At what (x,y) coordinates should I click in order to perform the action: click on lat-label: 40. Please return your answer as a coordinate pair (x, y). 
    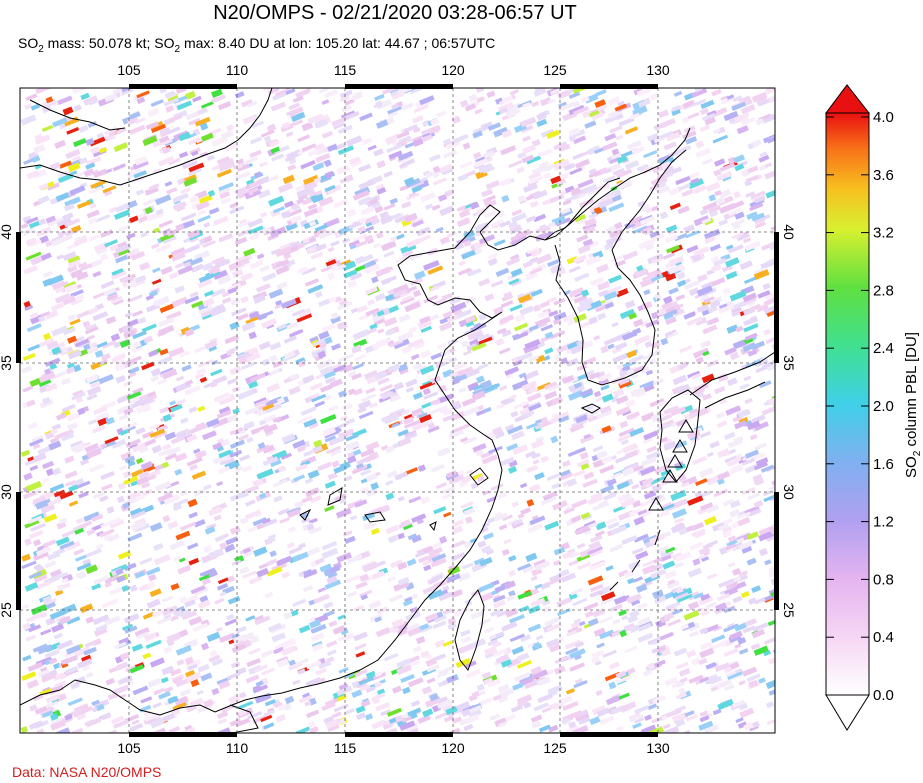
    Looking at the image, I should click on (7, 232).